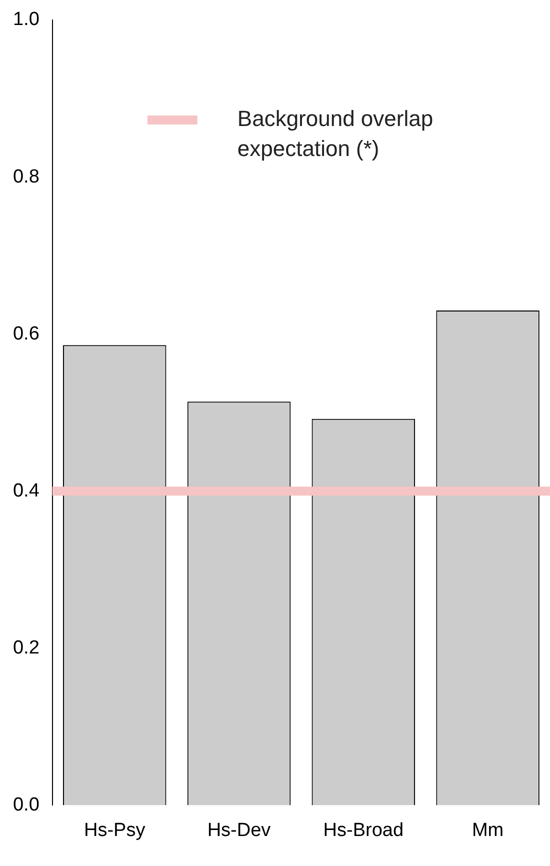 This screenshot has height=866, width=550. What do you see at coordinates (335, 134) in the screenshot?
I see `legend-label: Background overlap expectation (*)` at bounding box center [335, 134].